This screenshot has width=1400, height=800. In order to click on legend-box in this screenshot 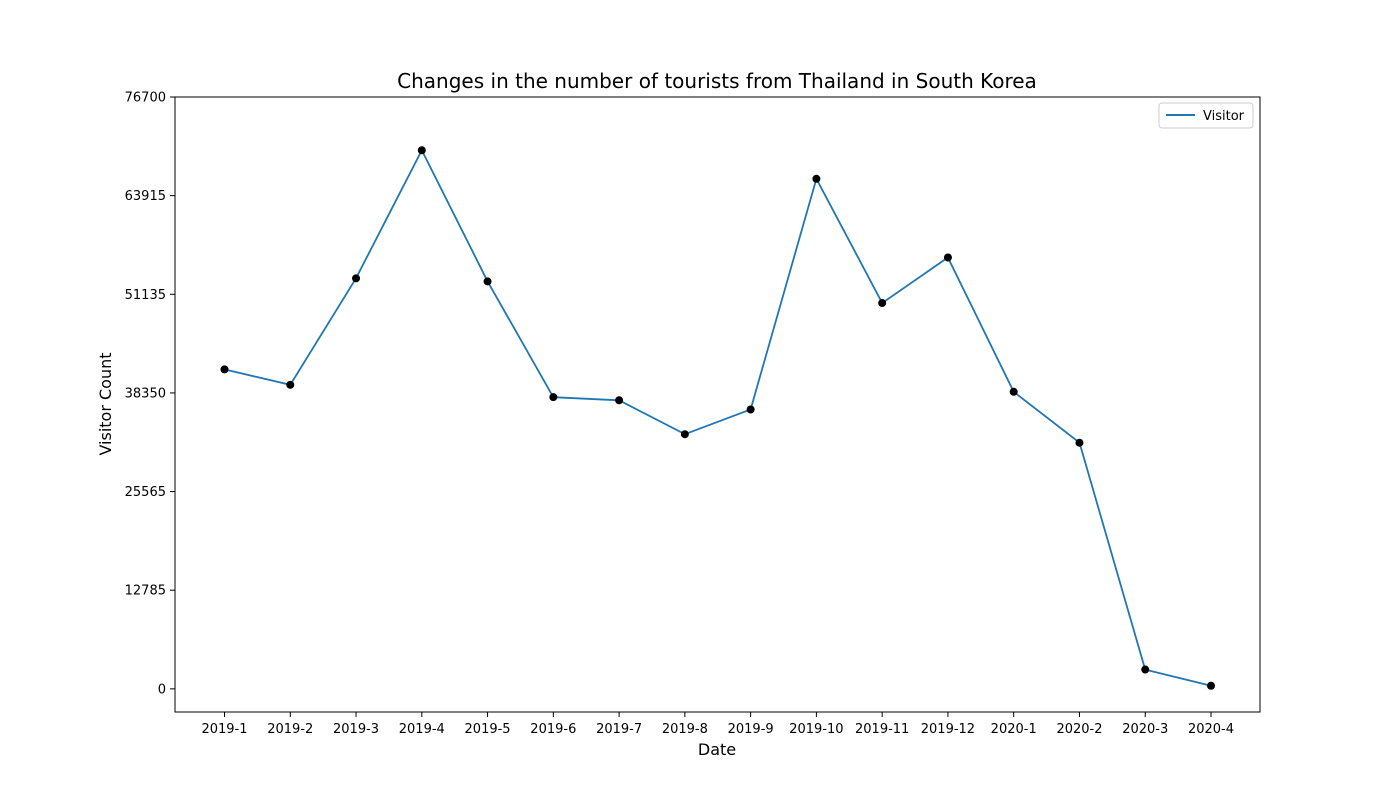, I will do `click(1206, 115)`.